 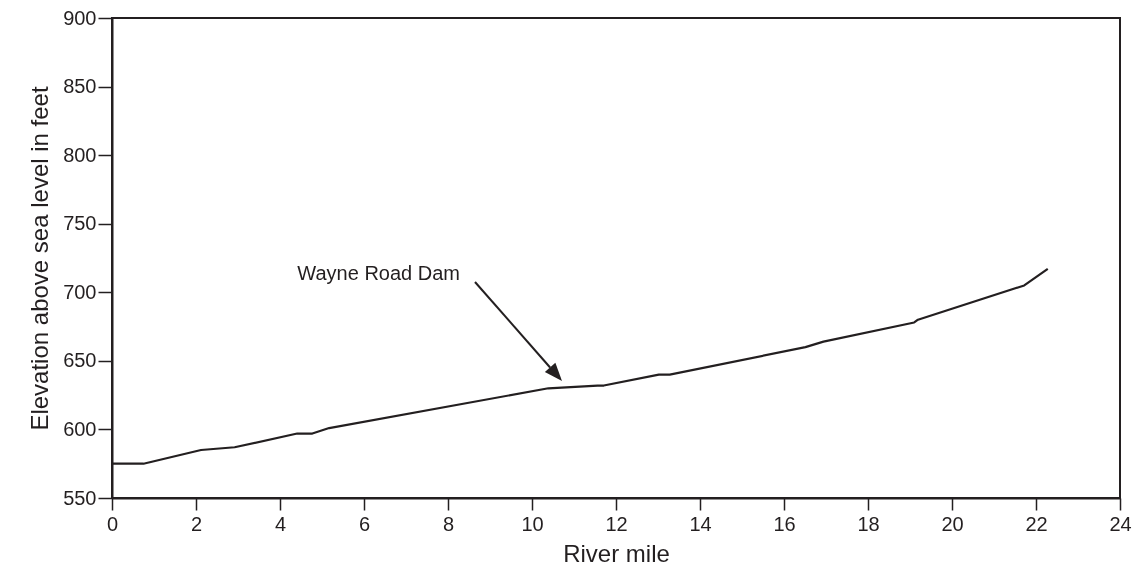 What do you see at coordinates (700, 523) in the screenshot?
I see `x-tick-label: 14` at bounding box center [700, 523].